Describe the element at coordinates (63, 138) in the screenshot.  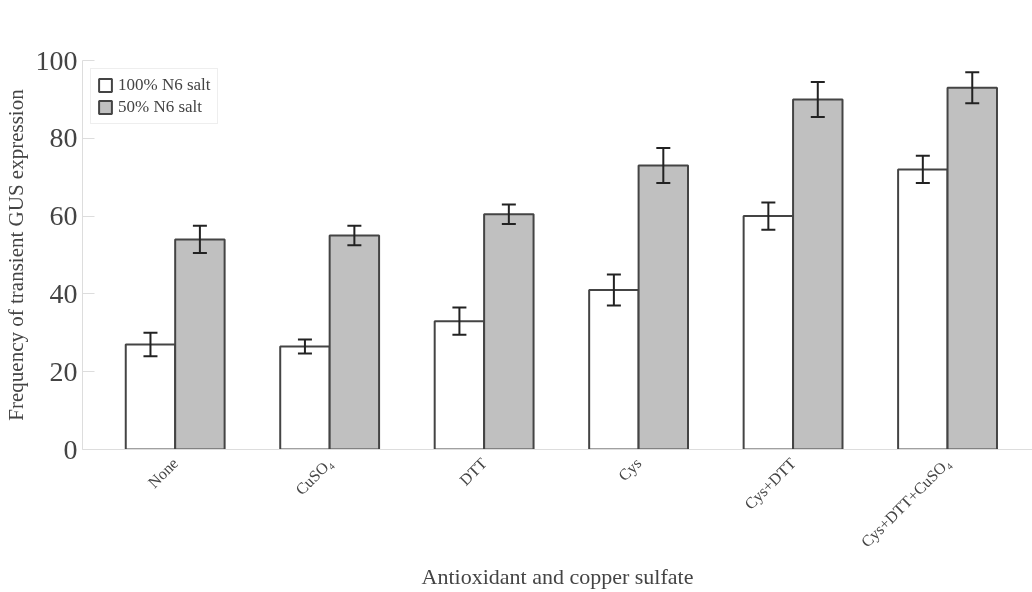
I see `y-tick-label: 80` at that location.